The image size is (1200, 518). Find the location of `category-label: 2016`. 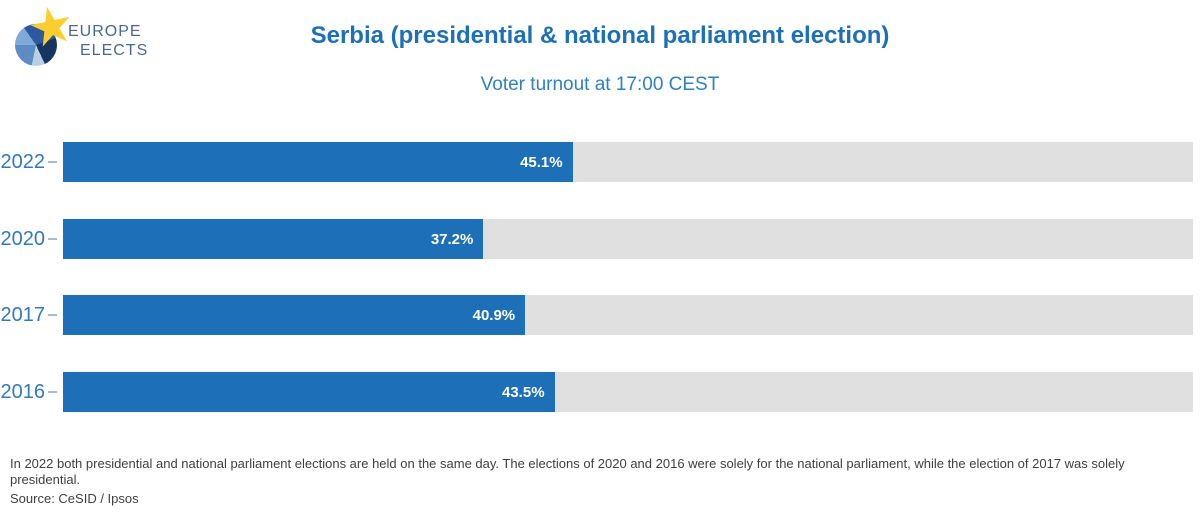

category-label: 2016 is located at coordinates (23, 392).